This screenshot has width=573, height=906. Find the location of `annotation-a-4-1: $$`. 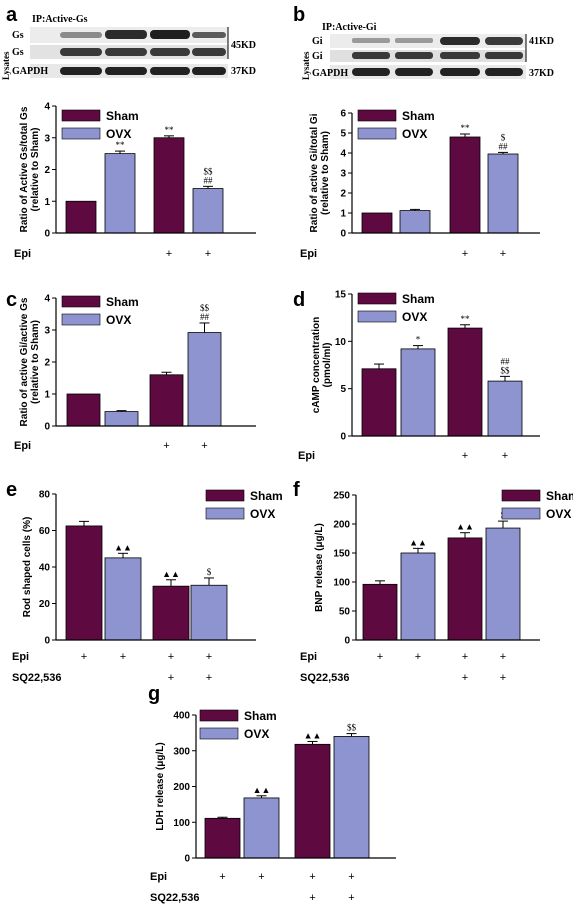

annotation-a-4-1: $$ is located at coordinates (209, 171).